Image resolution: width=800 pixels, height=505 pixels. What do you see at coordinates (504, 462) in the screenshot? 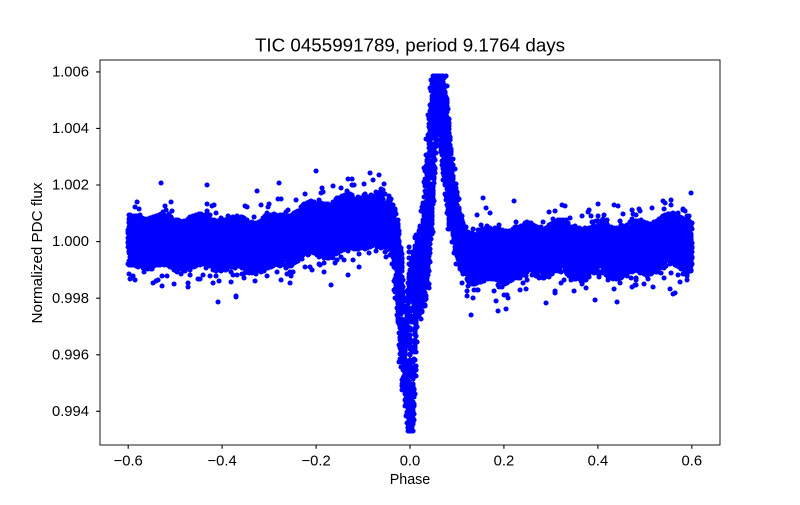
I see `svg-text: 0.2` at bounding box center [504, 462].